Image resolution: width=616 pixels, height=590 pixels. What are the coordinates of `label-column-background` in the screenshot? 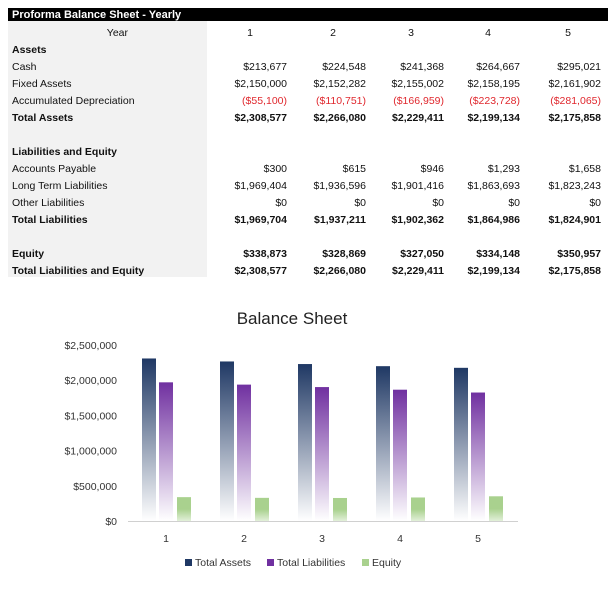 It's located at (107, 149).